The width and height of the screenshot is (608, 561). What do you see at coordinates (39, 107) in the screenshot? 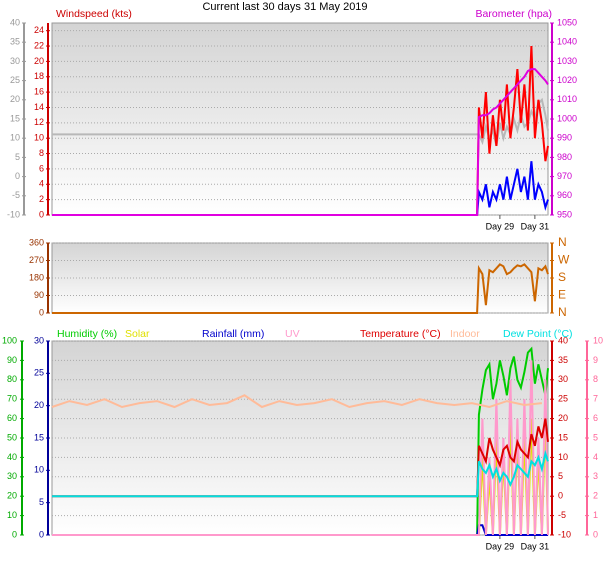
I see `y-tick-label: 14` at bounding box center [39, 107].